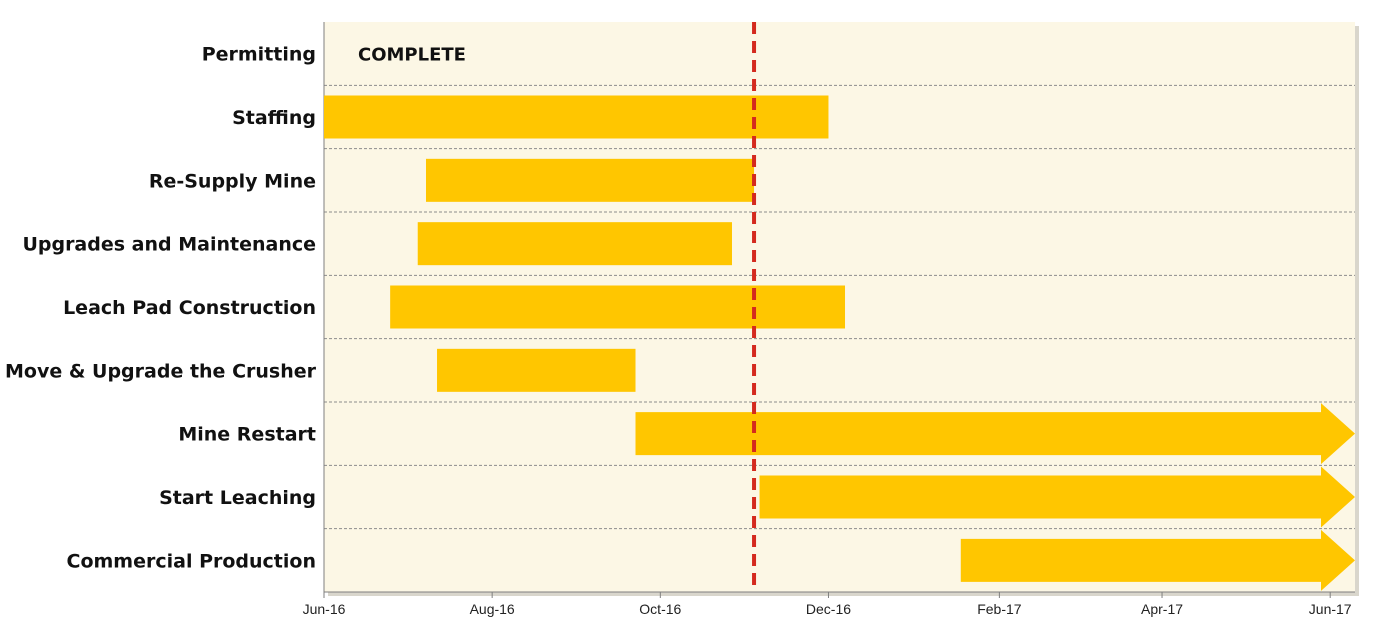  Describe the element at coordinates (232, 181) in the screenshot. I see `task-label: Re-Supply Mine` at that location.